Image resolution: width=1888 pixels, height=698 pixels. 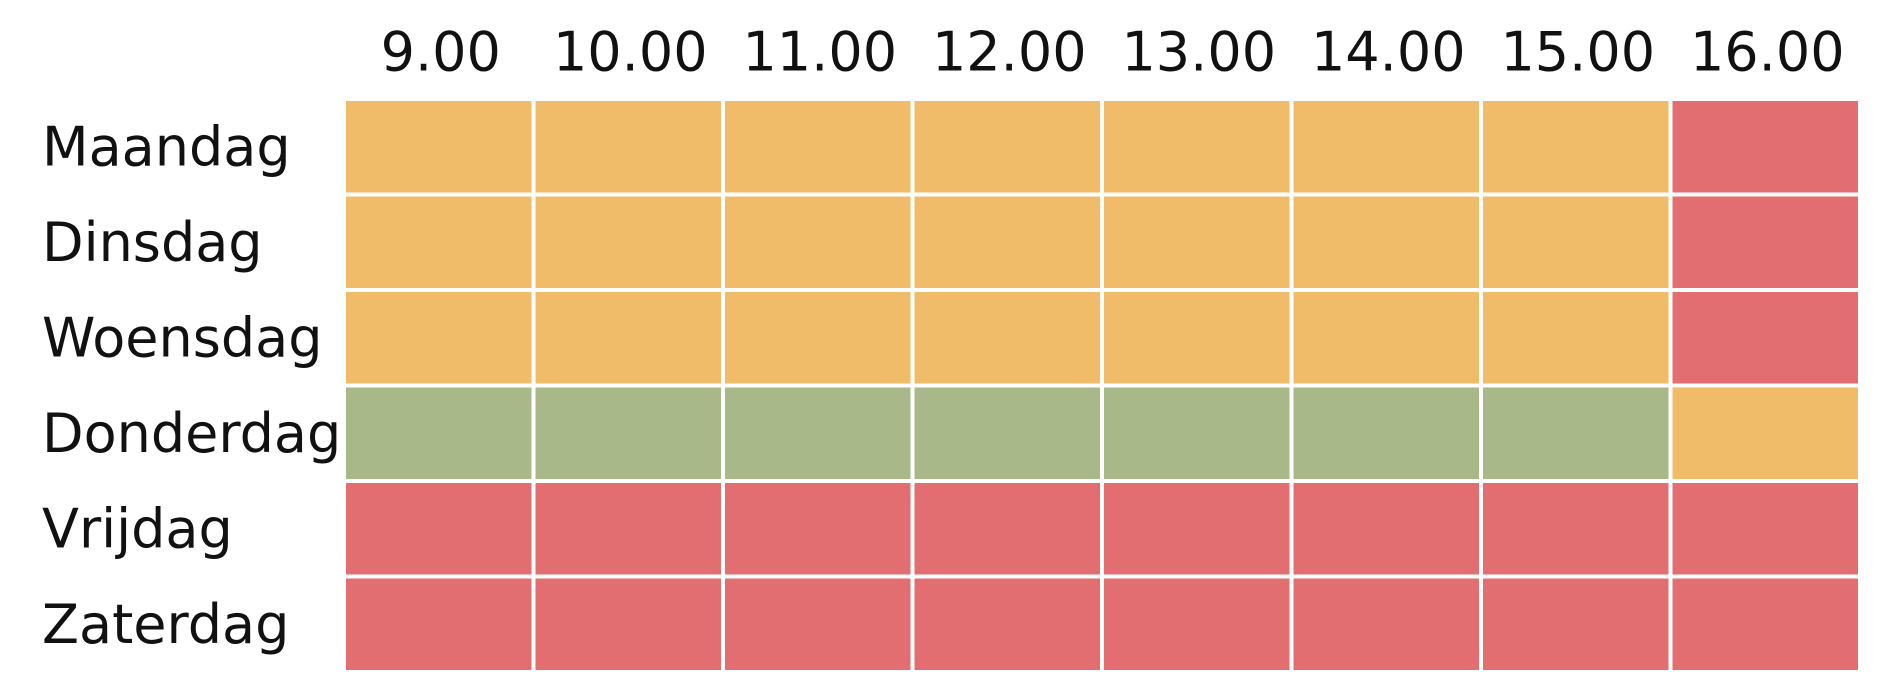 What do you see at coordinates (819, 52) in the screenshot?
I see `column-header: 11.00` at bounding box center [819, 52].